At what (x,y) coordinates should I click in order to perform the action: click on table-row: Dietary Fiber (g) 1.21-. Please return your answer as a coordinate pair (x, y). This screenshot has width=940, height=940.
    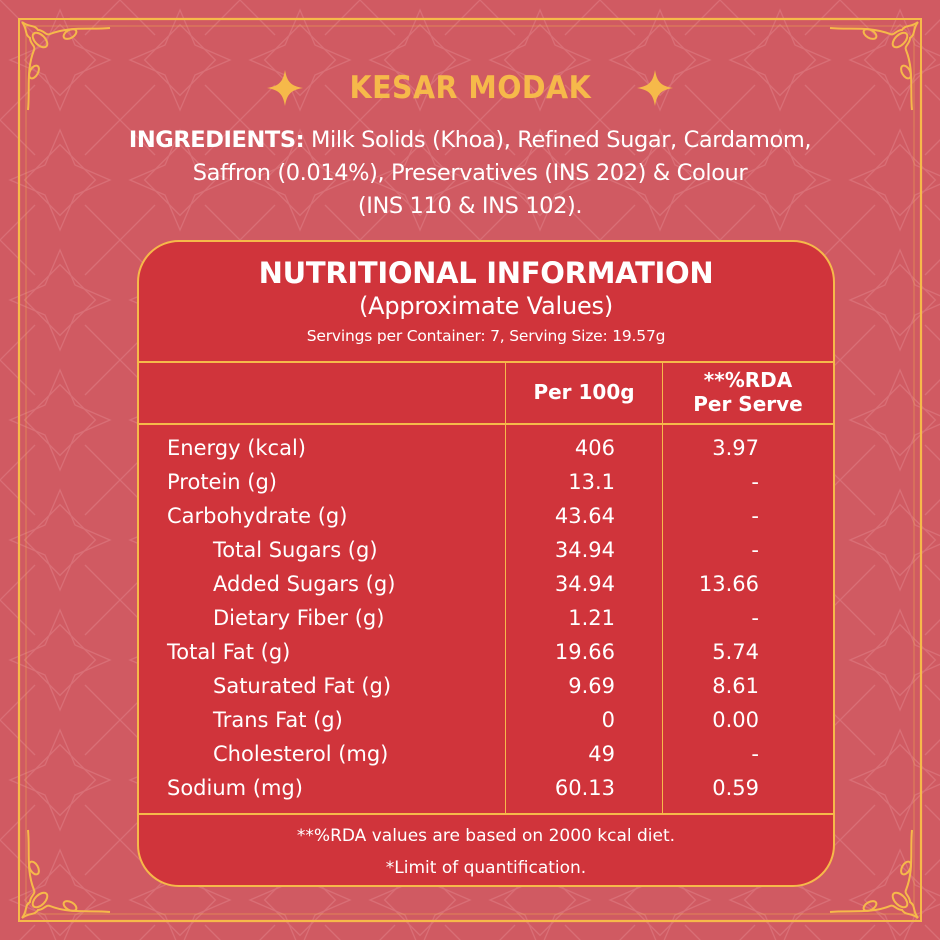
    Looking at the image, I should click on (486, 618).